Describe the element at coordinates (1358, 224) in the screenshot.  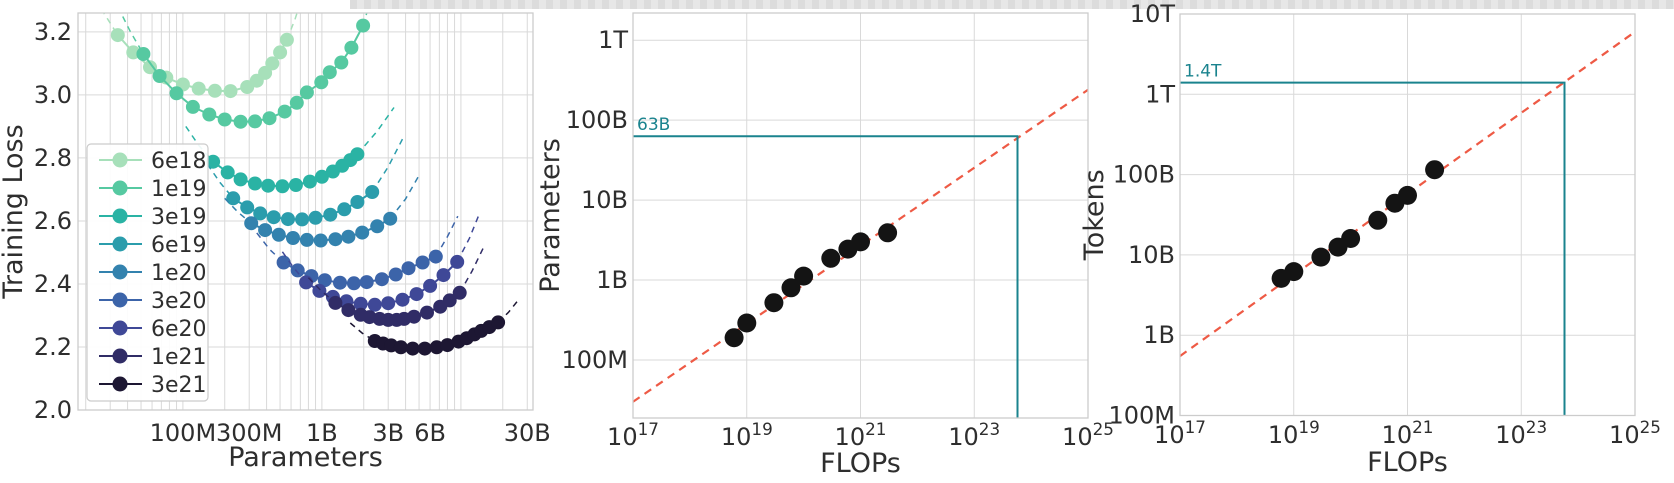
I see `scatter-points` at that location.